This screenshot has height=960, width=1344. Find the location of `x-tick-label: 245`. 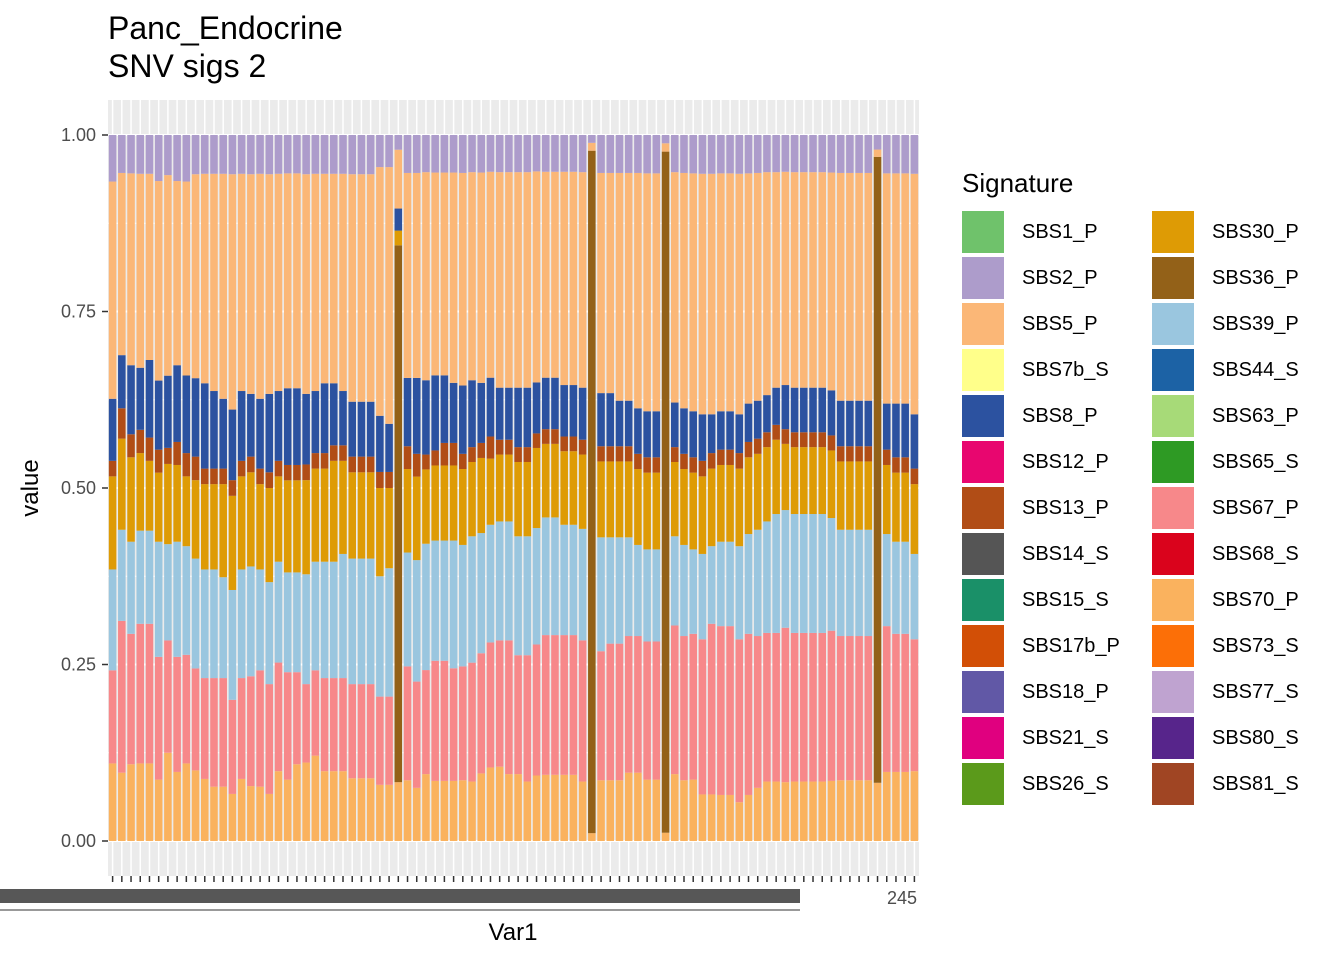

x-tick-label: 245 is located at coordinates (902, 898).